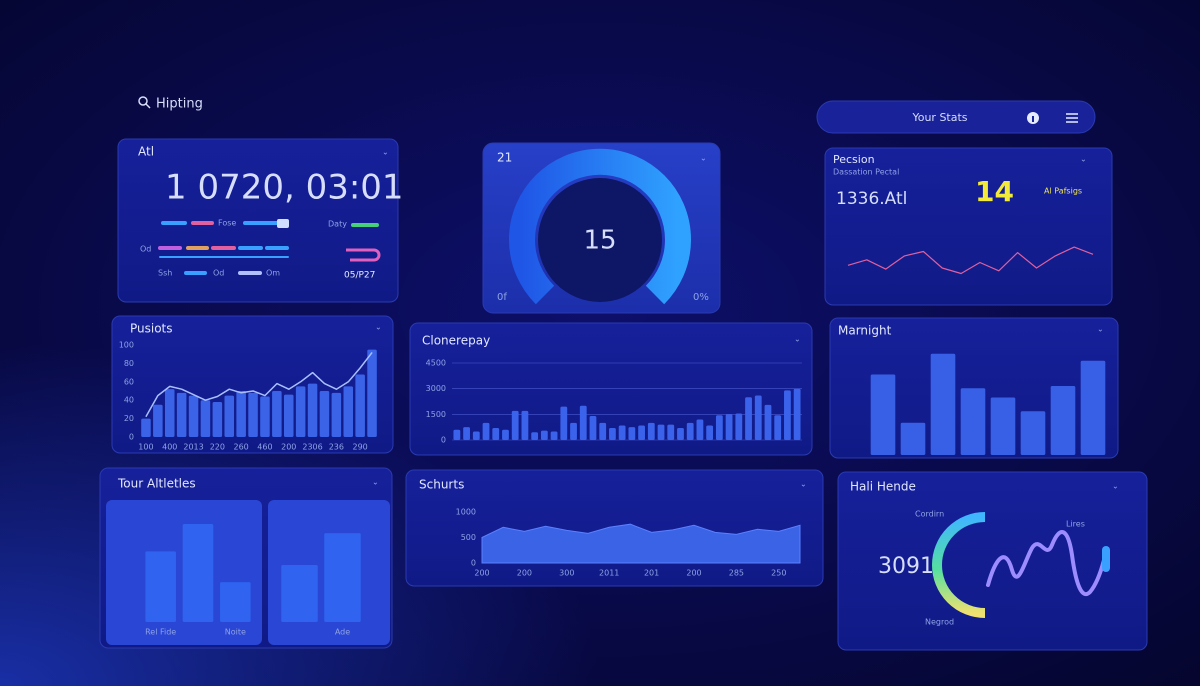 This screenshot has height=686, width=1200. Describe the element at coordinates (611, 389) in the screenshot. I see `clonerepay-panel` at that location.